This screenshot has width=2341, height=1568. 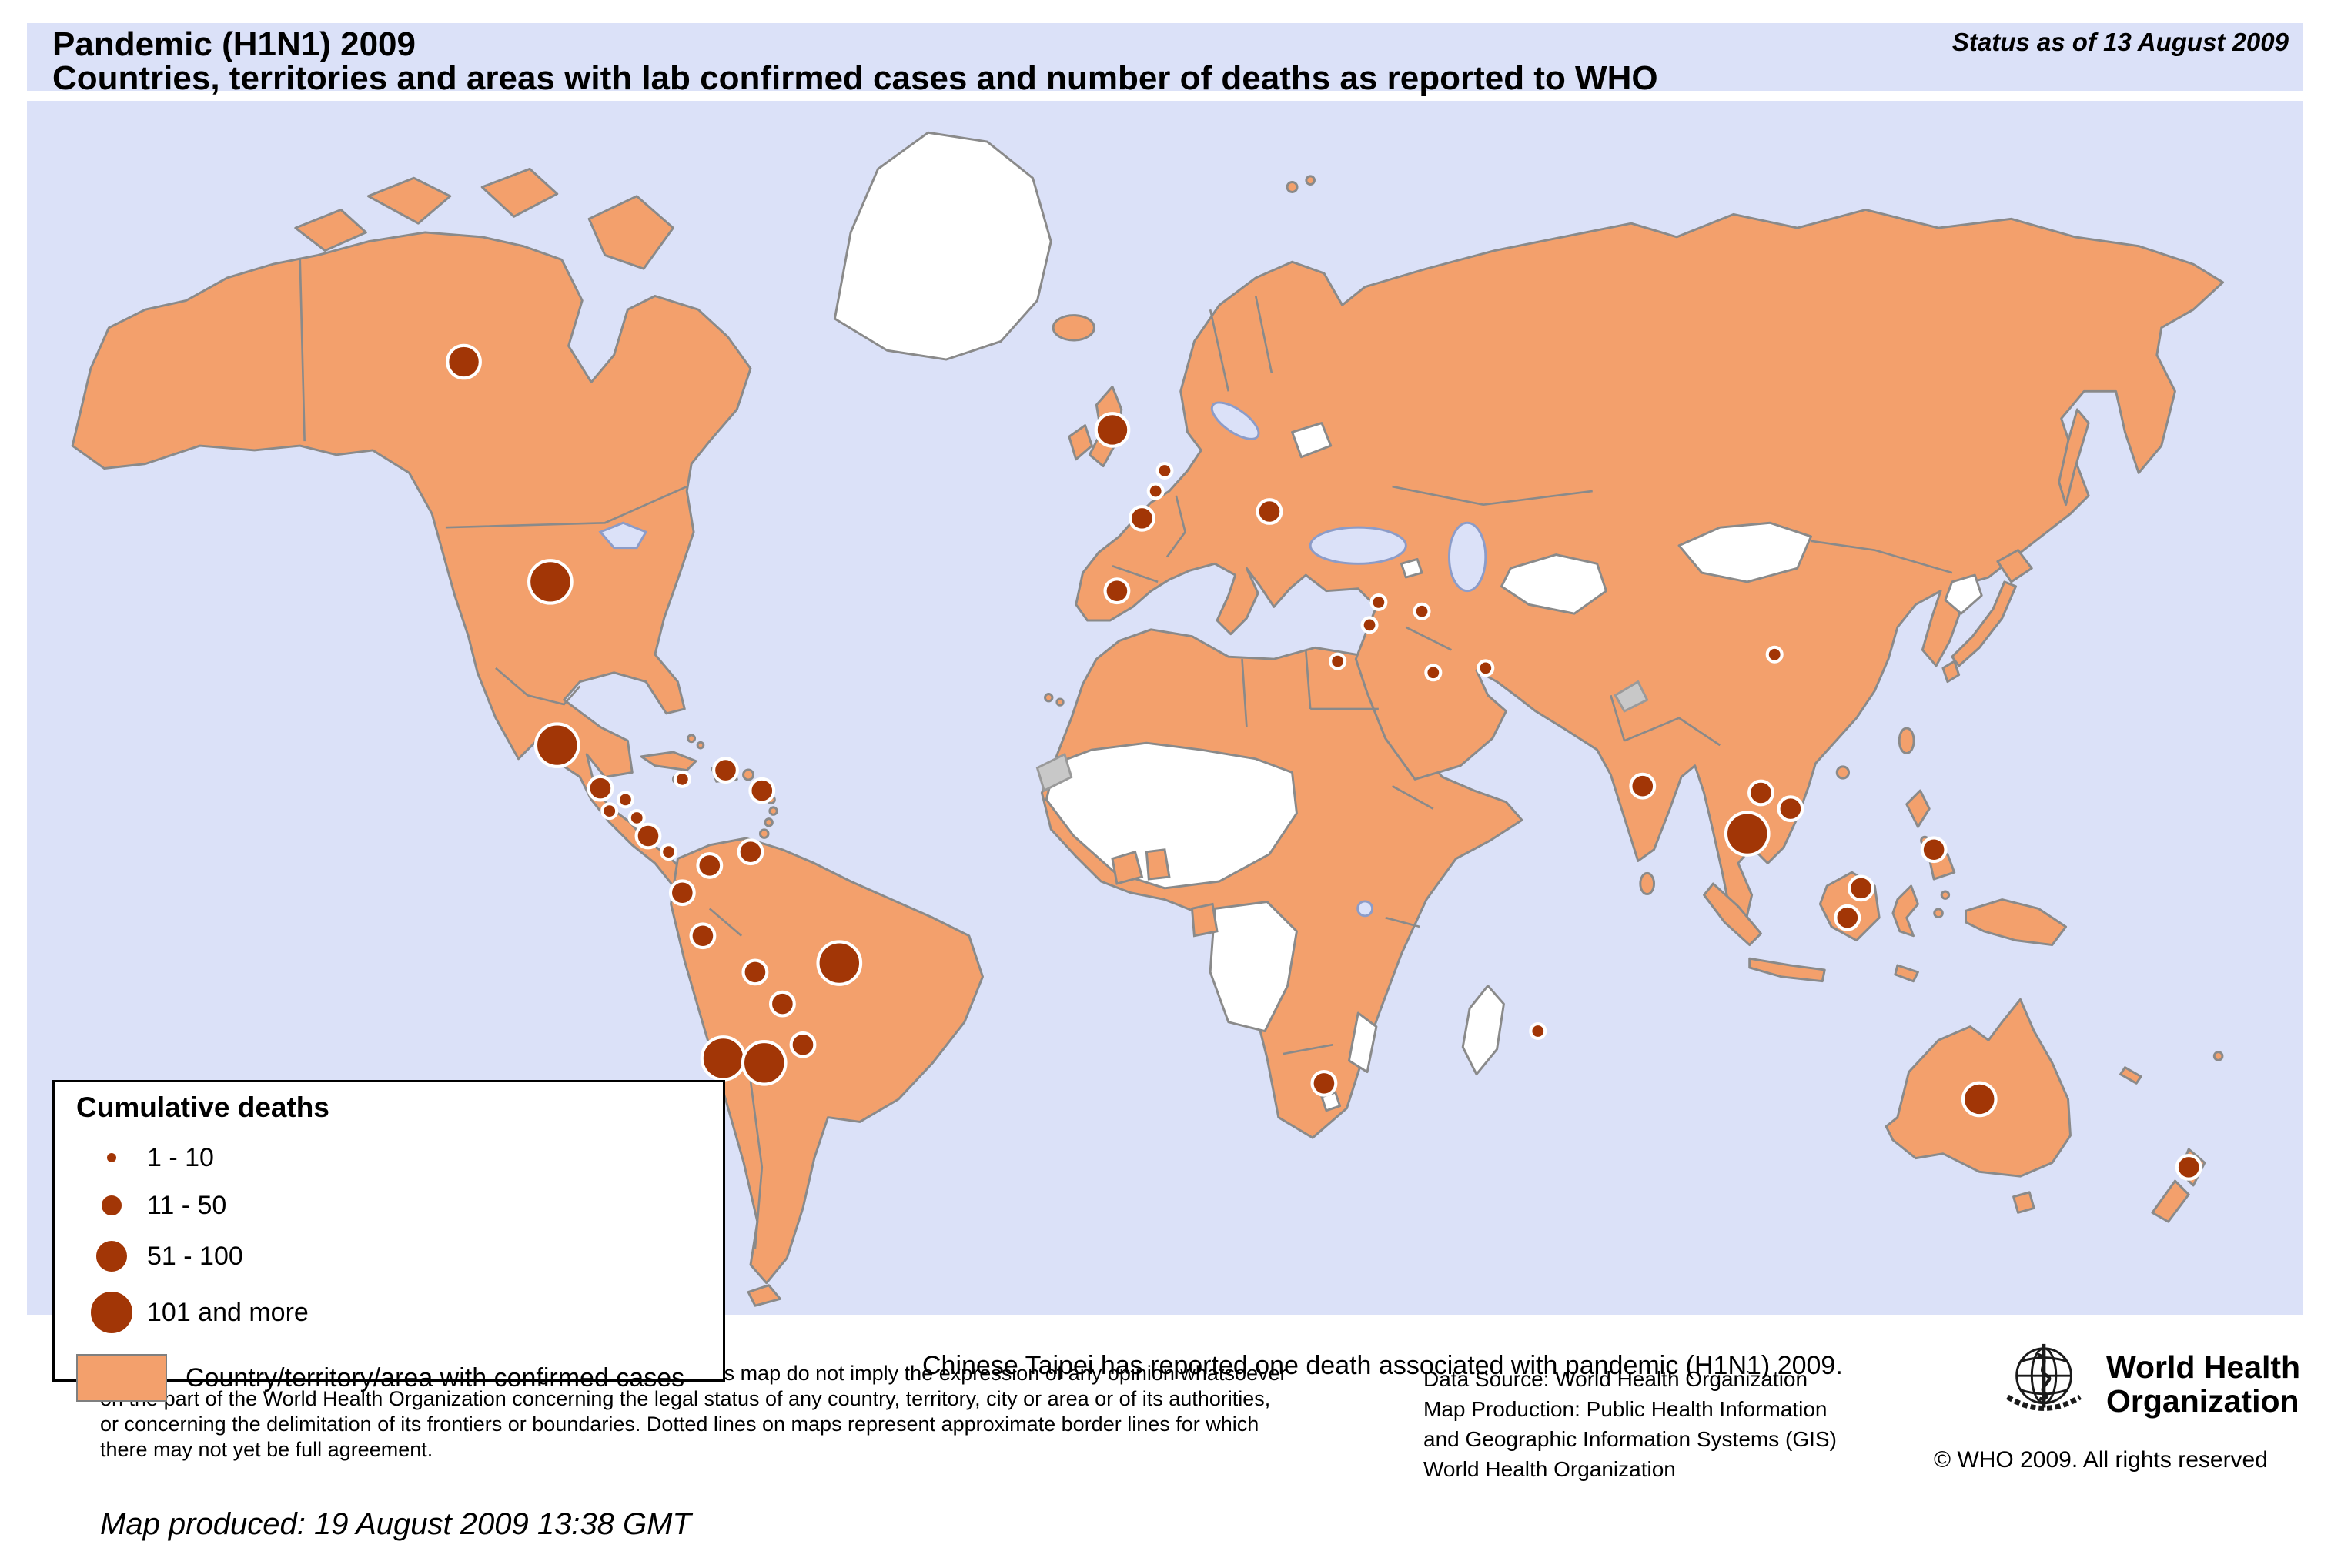 I want to click on legend-label: 101 and more, so click(x=228, y=1312).